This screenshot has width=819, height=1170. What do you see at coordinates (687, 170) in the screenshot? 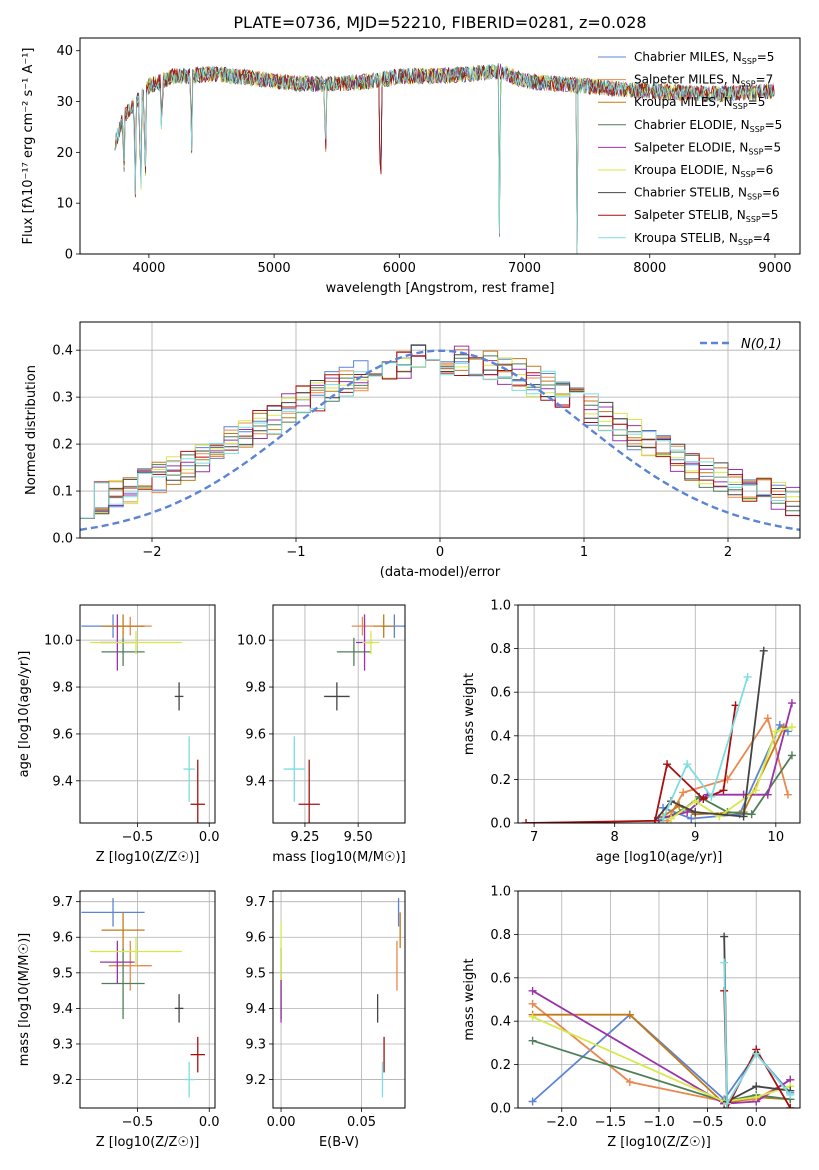
I see `legend-model-name: Kroupa ELODIE, N` at bounding box center [687, 170].